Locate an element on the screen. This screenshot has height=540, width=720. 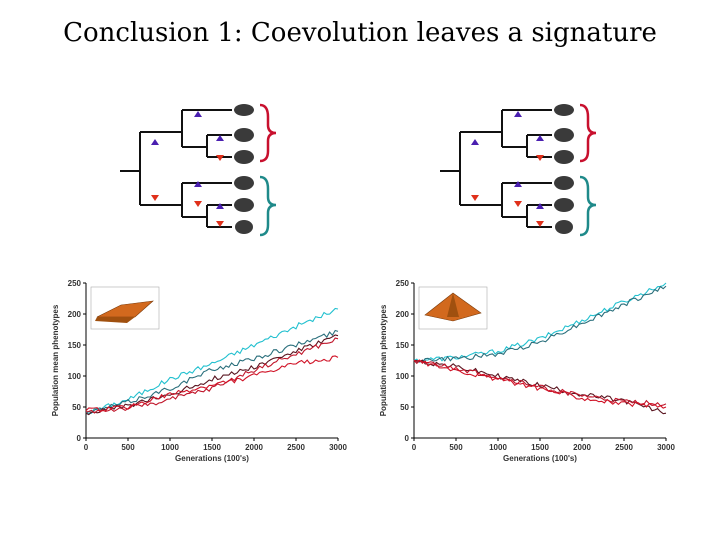
phylogeny-left is located at coordinates (198, 170).